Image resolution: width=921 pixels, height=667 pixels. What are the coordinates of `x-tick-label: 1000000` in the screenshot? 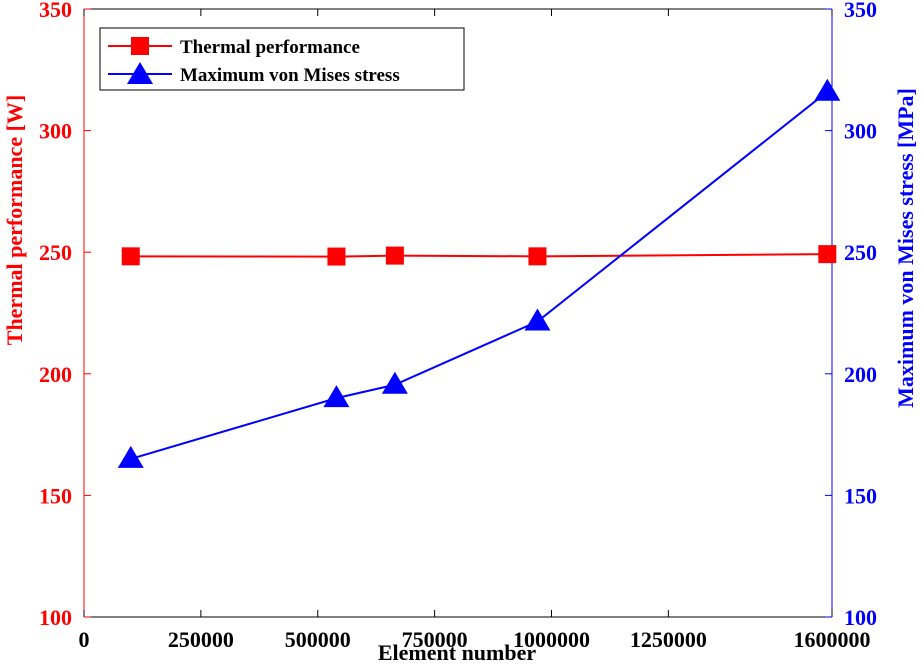 It's located at (551, 639).